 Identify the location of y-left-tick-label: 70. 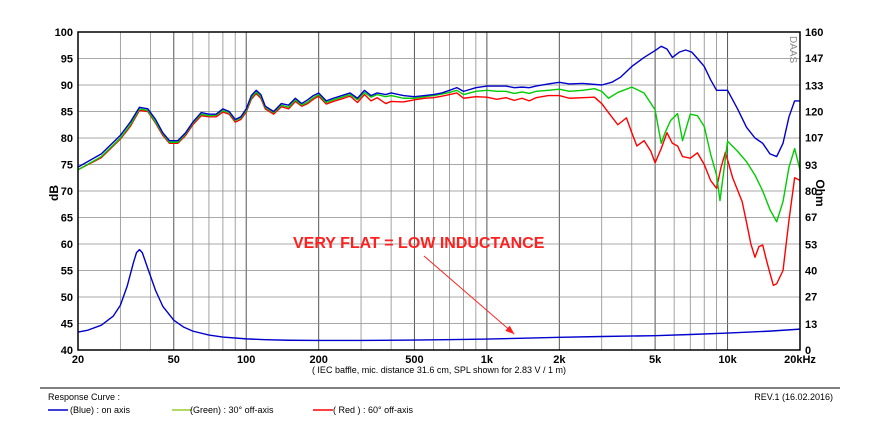
(67, 192).